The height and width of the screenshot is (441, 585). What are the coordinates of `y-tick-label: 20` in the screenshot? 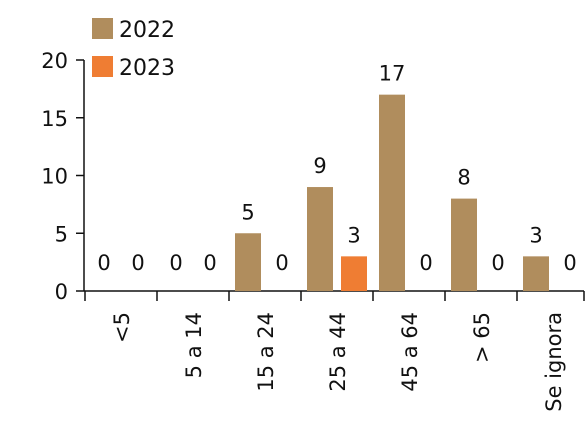 It's located at (54, 61).